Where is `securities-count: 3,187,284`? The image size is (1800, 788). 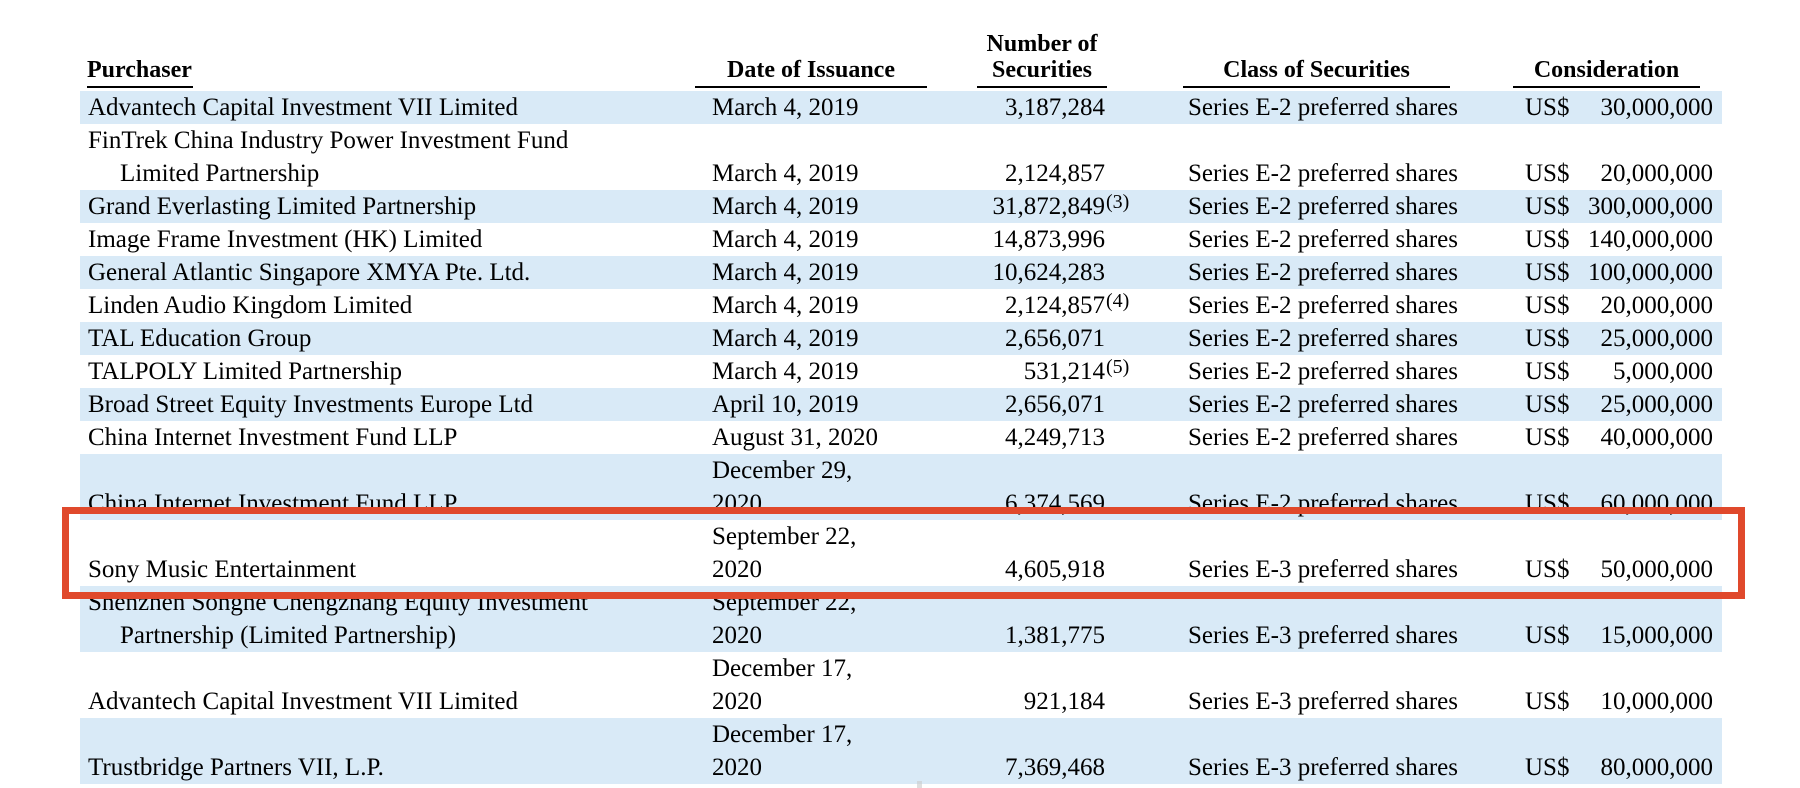
securities-count: 3,187,284 is located at coordinates (1055, 107).